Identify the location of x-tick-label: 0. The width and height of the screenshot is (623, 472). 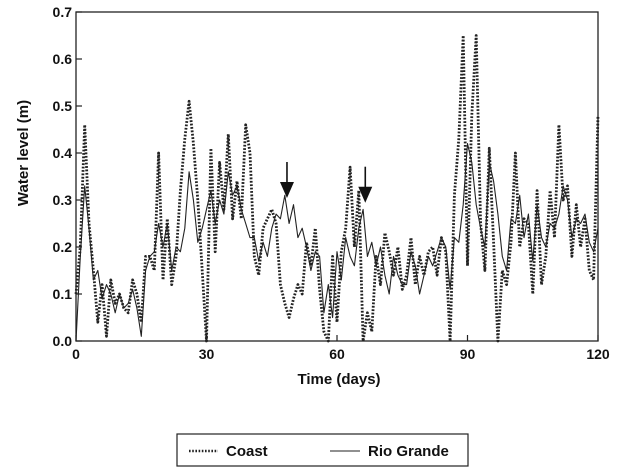
(76, 354).